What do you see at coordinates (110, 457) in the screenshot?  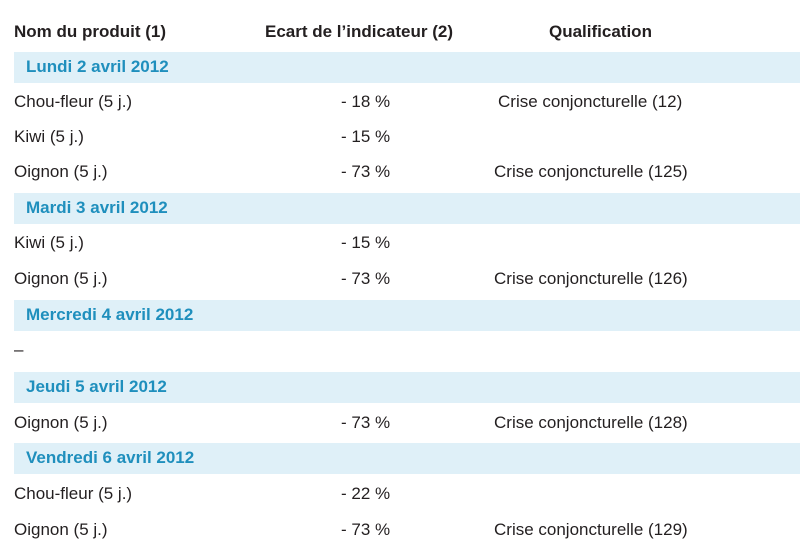 I see `day-label: Vendredi 6 avril 2012` at bounding box center [110, 457].